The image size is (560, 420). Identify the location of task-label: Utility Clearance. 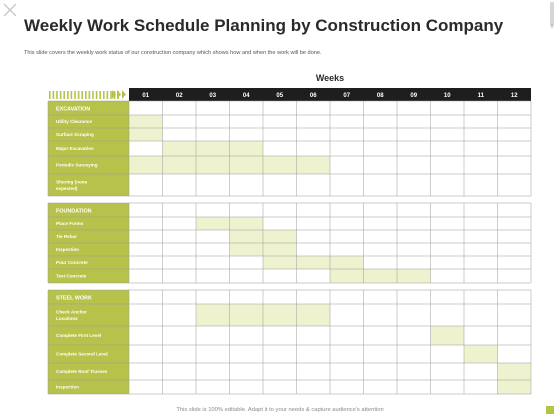
(74, 121).